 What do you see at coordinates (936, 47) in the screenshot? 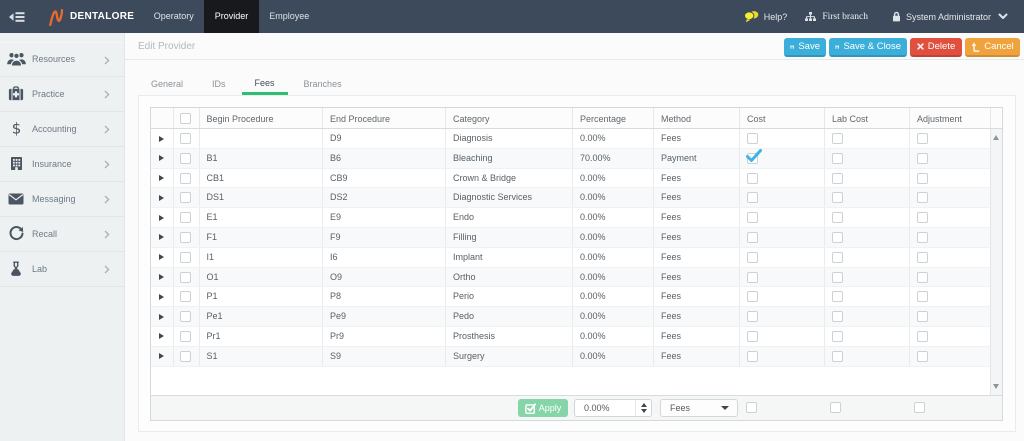
I see `delete-button: Delete` at bounding box center [936, 47].